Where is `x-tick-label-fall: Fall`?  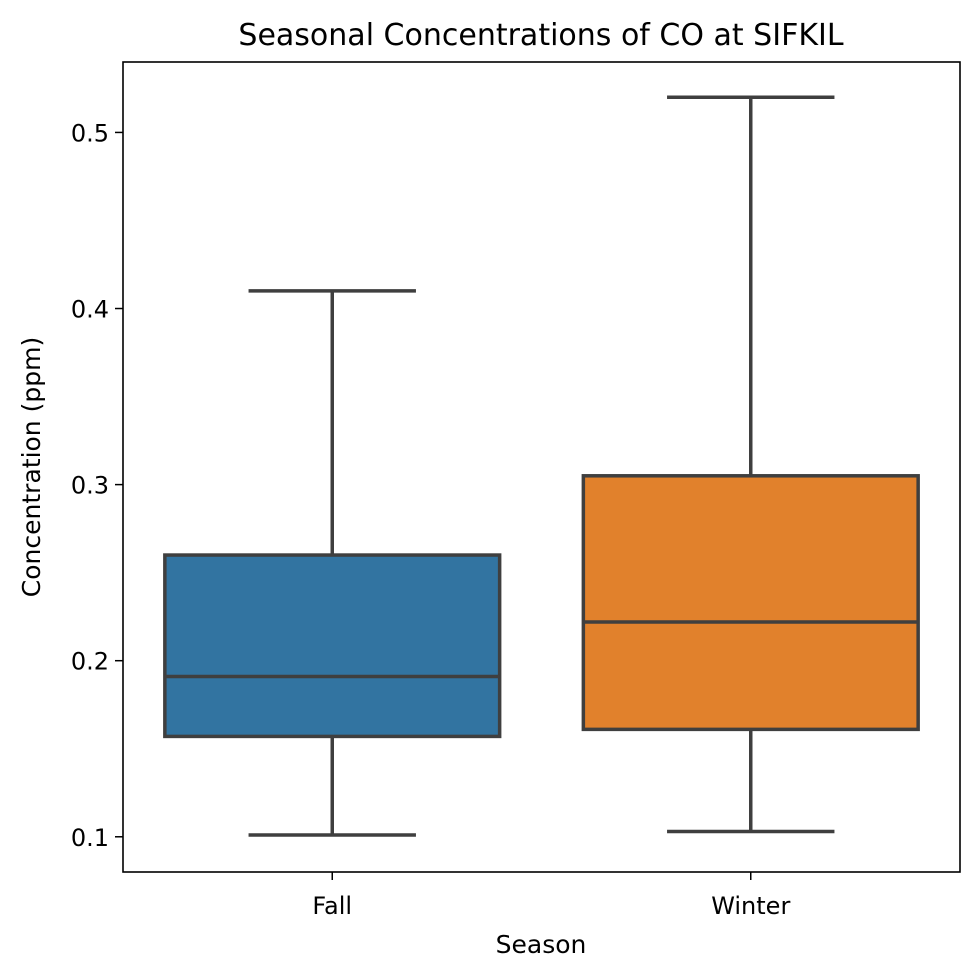 x-tick-label-fall: Fall is located at coordinates (332, 906).